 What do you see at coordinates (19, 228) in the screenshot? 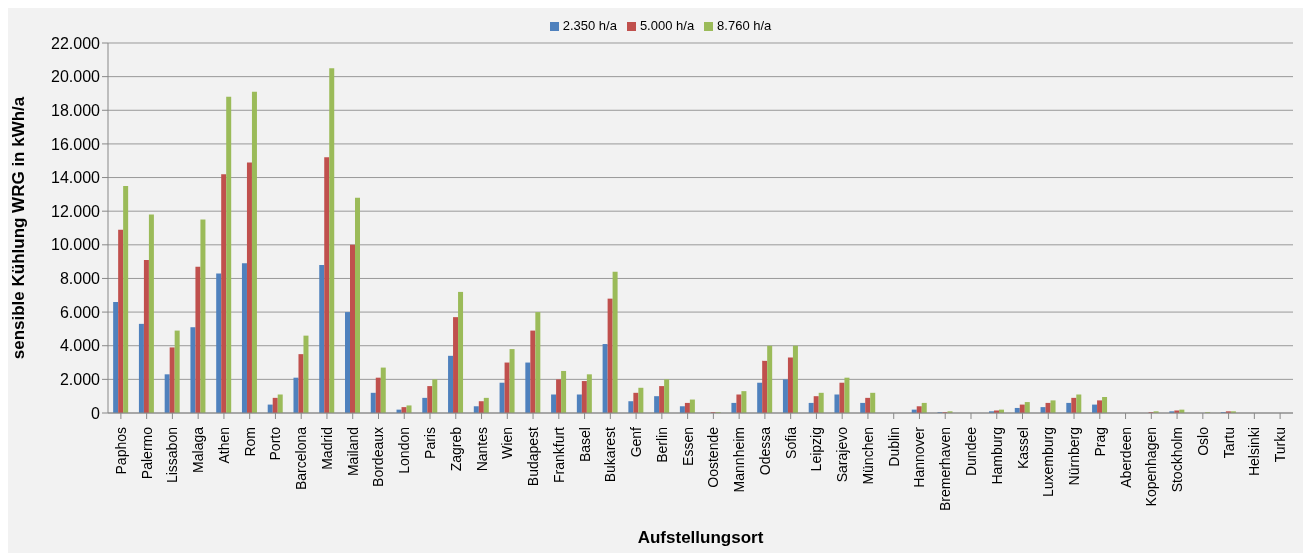
I see `y-axis-title: sensible Kühlung WRG in kWh/a` at bounding box center [19, 228].